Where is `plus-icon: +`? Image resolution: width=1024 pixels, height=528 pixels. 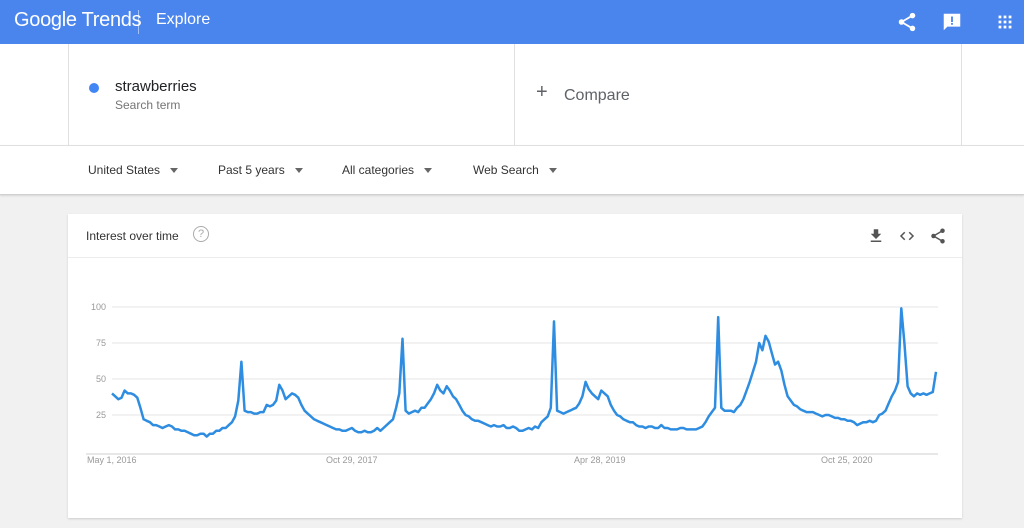
plus-icon: + is located at coordinates (542, 92).